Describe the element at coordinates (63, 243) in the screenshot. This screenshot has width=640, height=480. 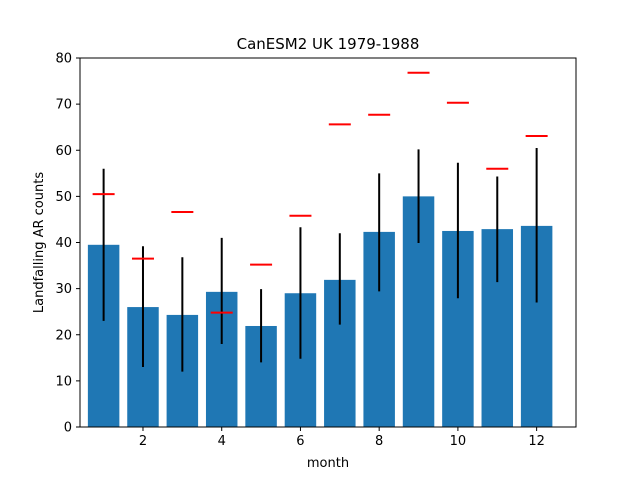
I see `y-tick-label: 40` at that location.